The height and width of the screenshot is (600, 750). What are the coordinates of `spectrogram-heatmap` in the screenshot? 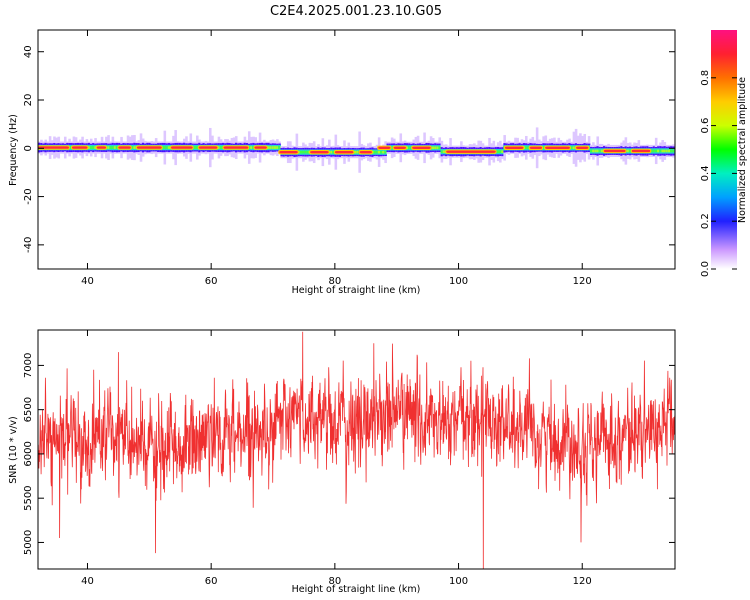 It's located at (356, 150).